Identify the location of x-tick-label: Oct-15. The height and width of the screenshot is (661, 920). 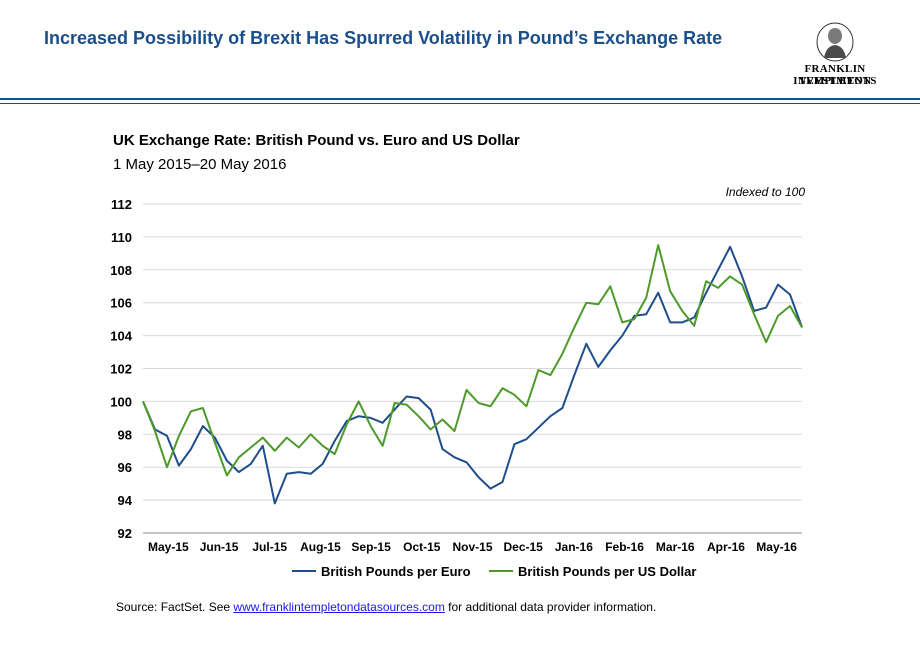
(422, 547).